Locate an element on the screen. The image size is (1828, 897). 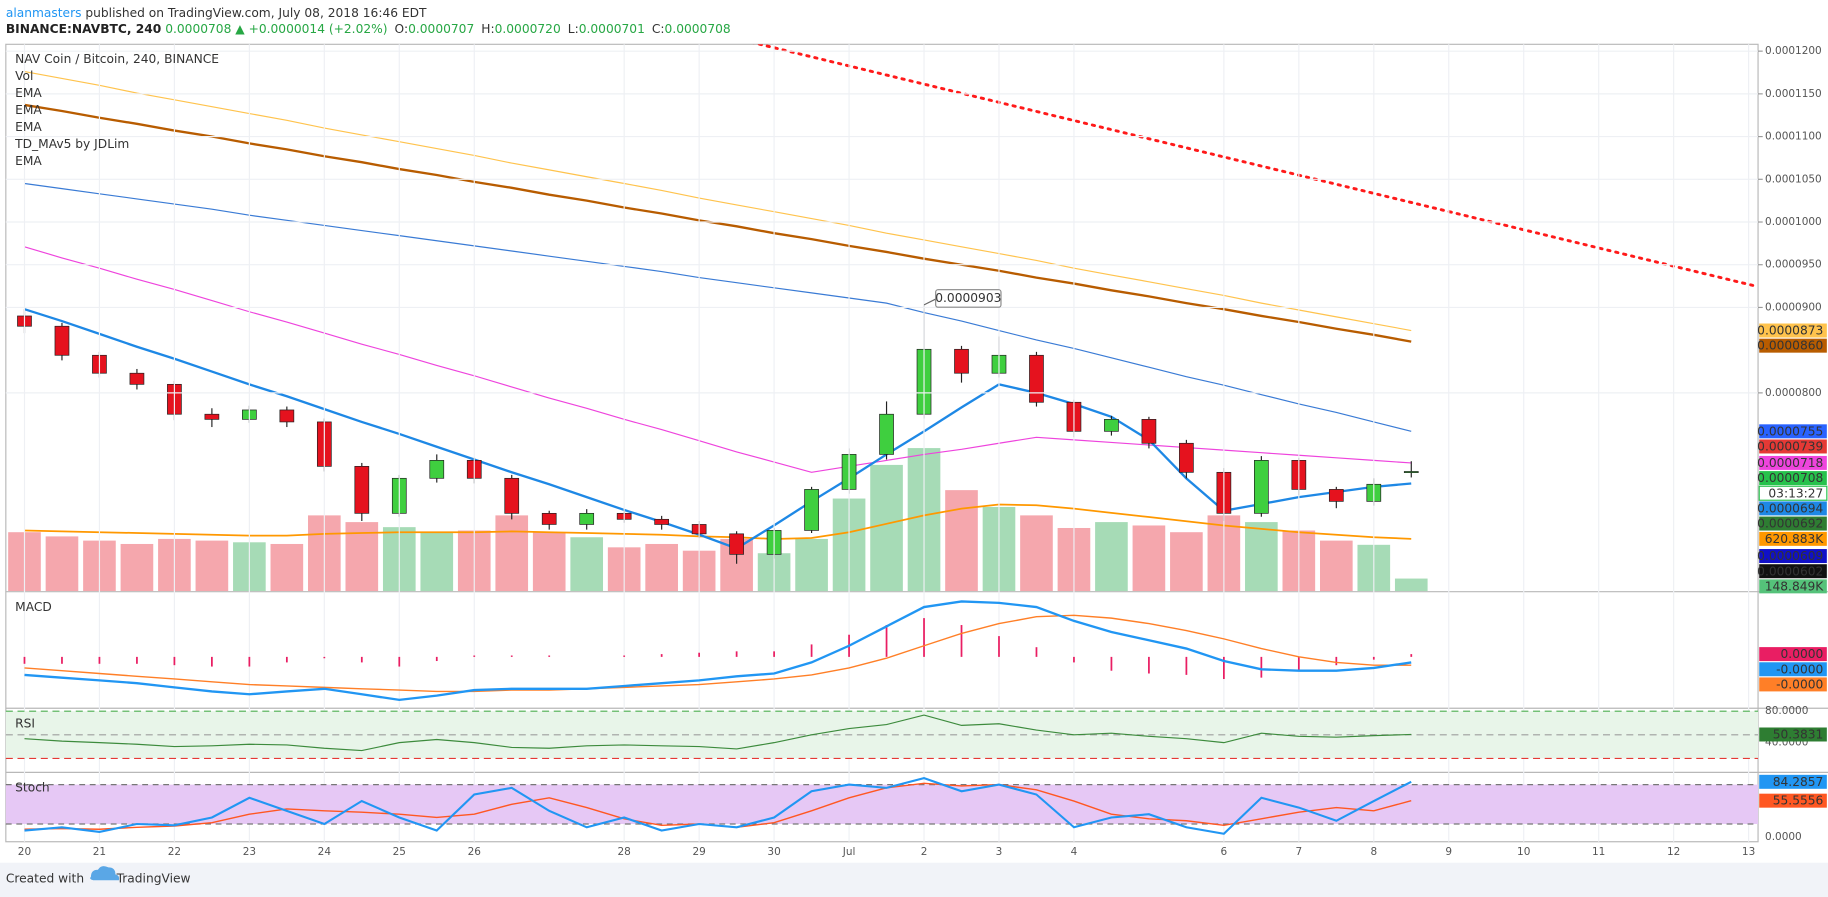
y-tick-label: 0.0001100 is located at coordinates (1793, 137).